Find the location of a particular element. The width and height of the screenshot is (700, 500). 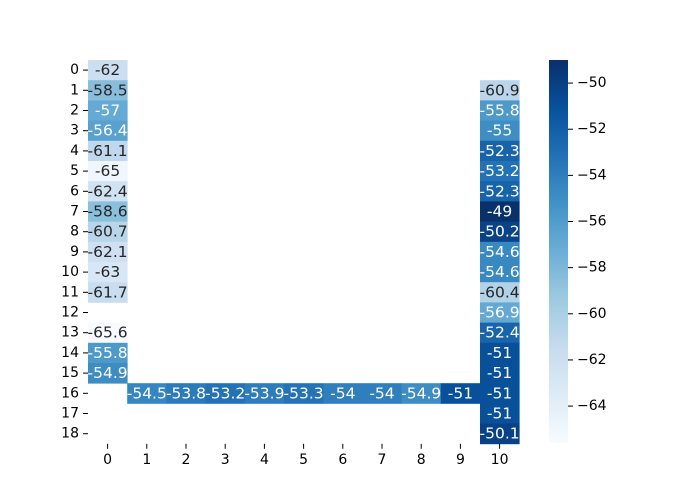

y-tick-label: 9 is located at coordinates (74, 252).